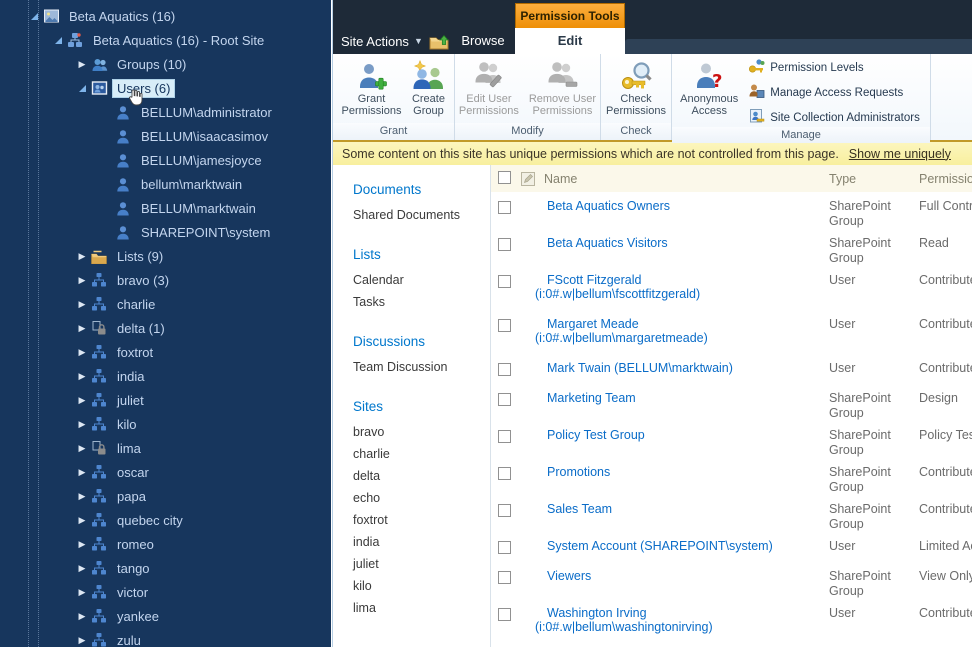 The height and width of the screenshot is (647, 972). What do you see at coordinates (834, 92) in the screenshot?
I see `manage-access-requests-button: Manage Access Requests` at bounding box center [834, 92].